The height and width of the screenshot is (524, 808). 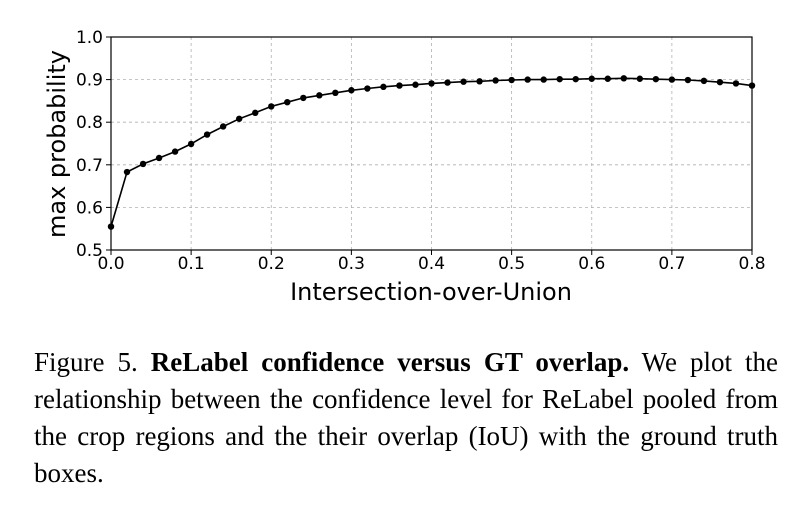 I want to click on x-tick-label: 0.7, so click(x=671, y=264).